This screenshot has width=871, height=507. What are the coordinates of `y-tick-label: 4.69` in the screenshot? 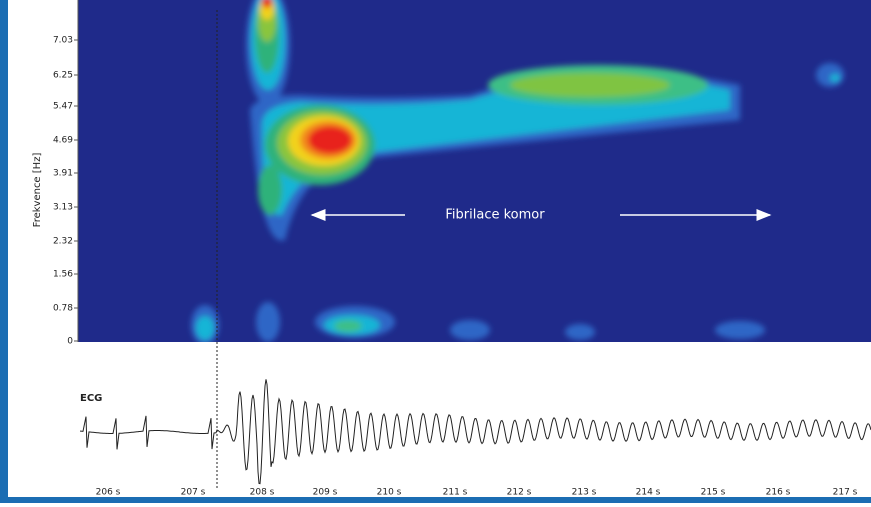 It's located at (63, 141).